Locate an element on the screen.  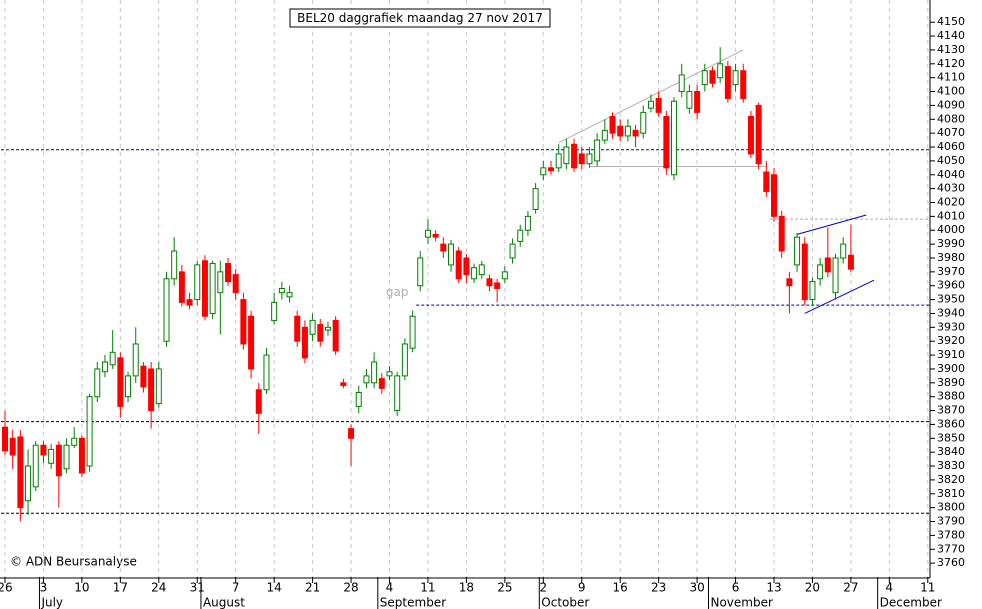
y-tick-label: 4070 is located at coordinates (951, 132).